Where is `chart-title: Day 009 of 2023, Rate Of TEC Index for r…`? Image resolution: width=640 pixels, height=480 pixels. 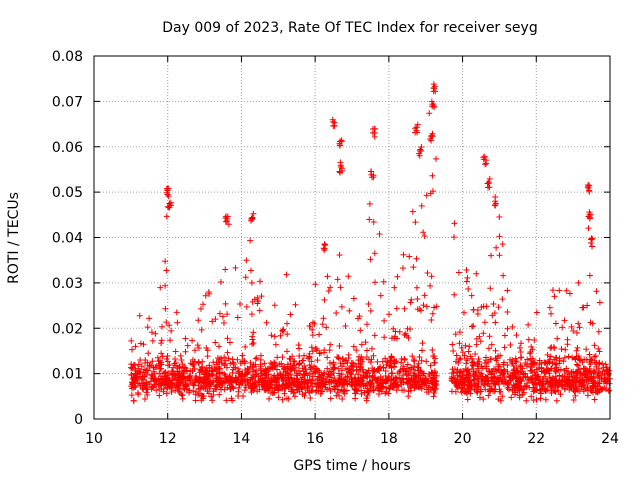 chart-title: Day 009 of 2023, Rate Of TEC Index for r… is located at coordinates (349, 28).